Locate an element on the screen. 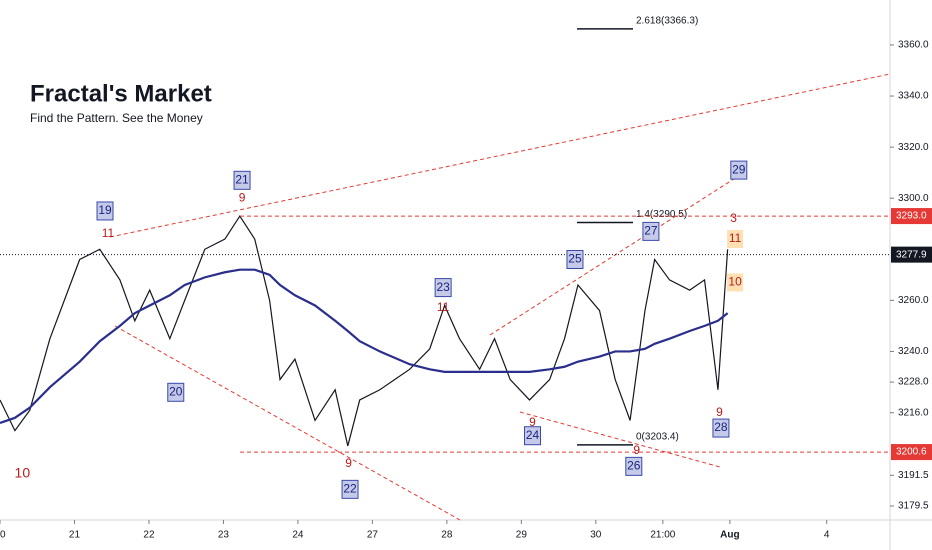 The image size is (932, 550). y-tick-label: 3179.5 is located at coordinates (913, 506).